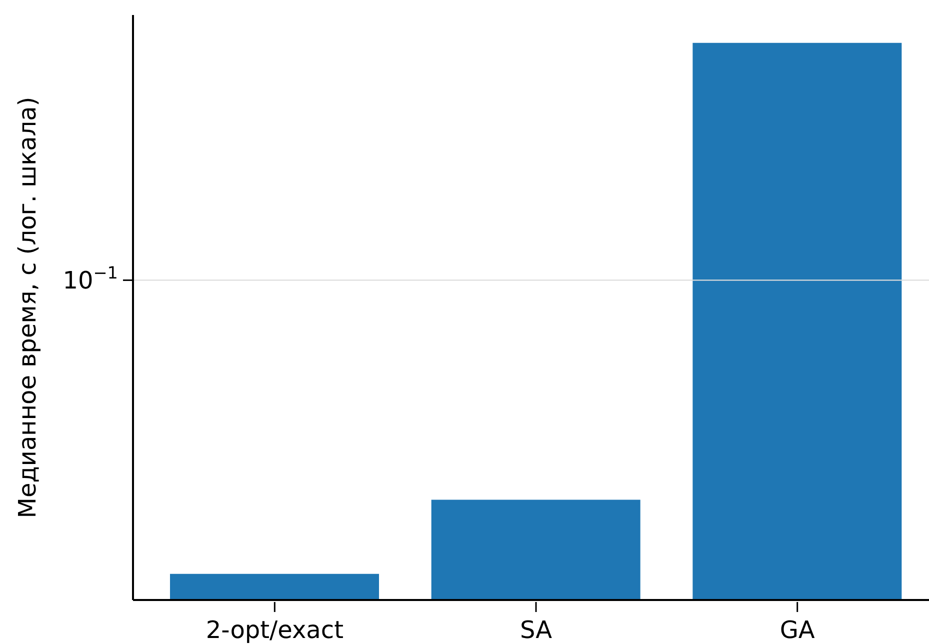 The height and width of the screenshot is (644, 929). What do you see at coordinates (798, 630) in the screenshot?
I see `x-tick-label: GA` at bounding box center [798, 630].